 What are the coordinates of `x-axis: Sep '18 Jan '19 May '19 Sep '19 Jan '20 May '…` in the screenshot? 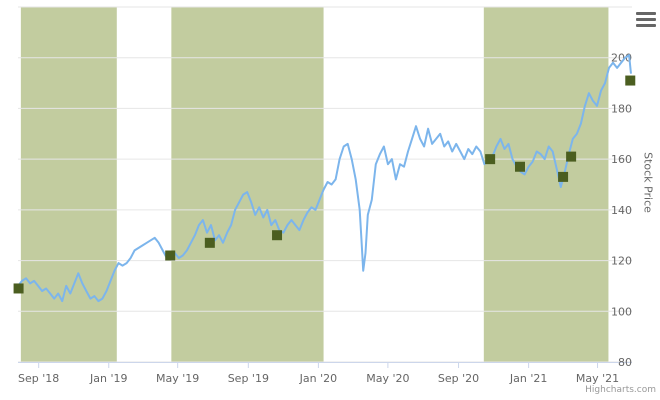 It's located at (325, 373).